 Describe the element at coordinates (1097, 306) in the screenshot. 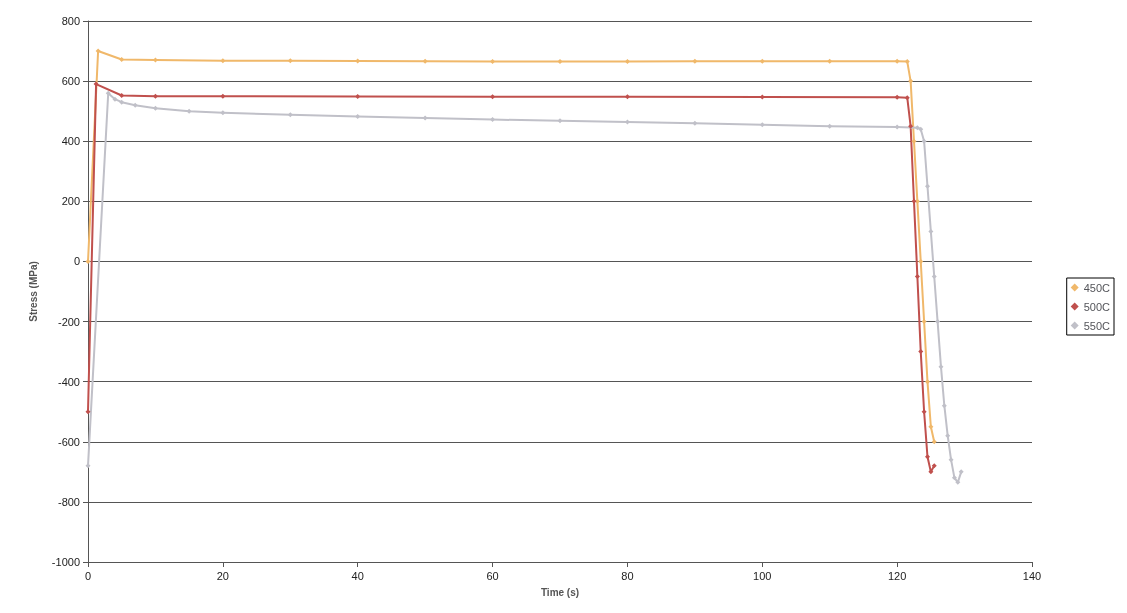

I see `legend-label: 500C` at that location.